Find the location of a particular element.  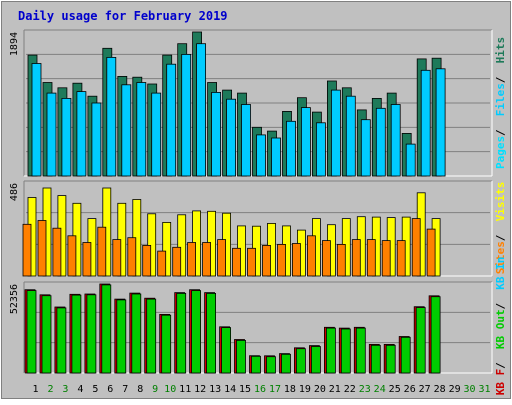

y-axis-max-label: 1894 is located at coordinates (14, 44).